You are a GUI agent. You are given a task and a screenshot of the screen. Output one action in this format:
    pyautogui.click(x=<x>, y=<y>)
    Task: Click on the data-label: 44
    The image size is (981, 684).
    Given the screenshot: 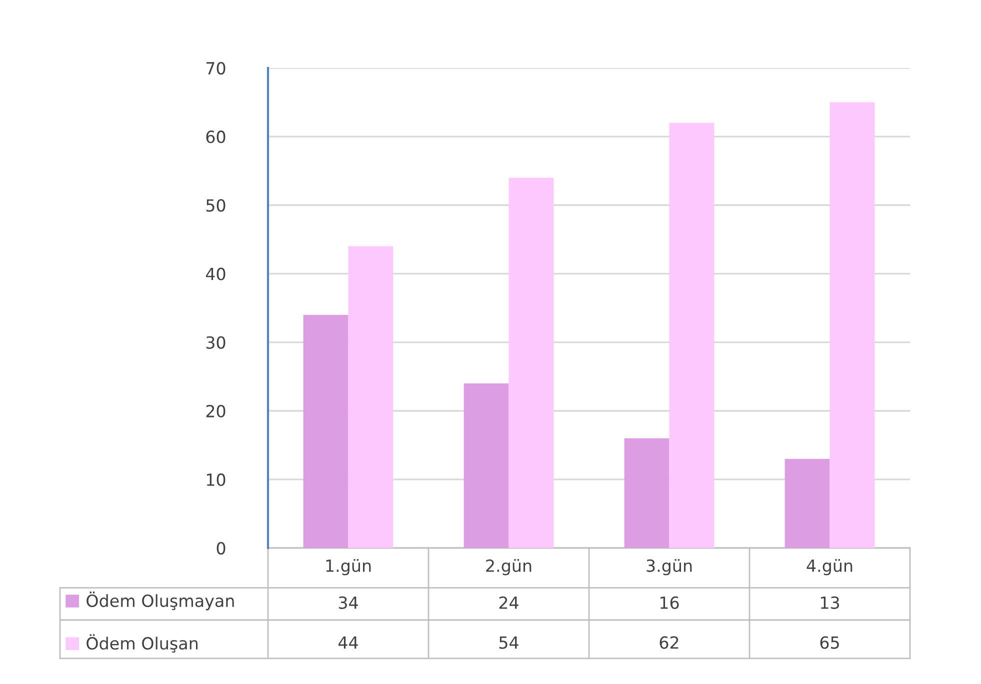 What is the action you would take?
    pyautogui.click(x=348, y=642)
    